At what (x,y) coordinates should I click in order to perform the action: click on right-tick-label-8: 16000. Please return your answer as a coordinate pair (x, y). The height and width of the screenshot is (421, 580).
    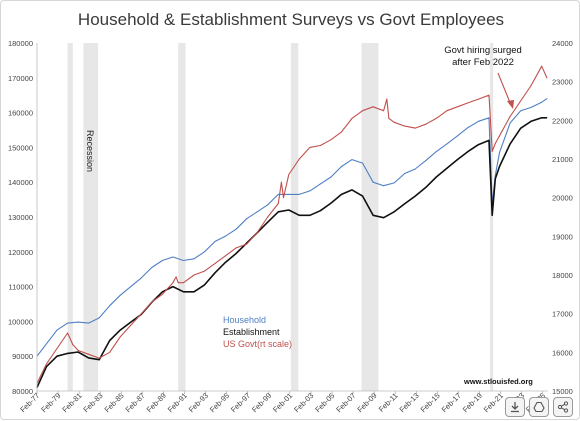
    Looking at the image, I should click on (562, 352).